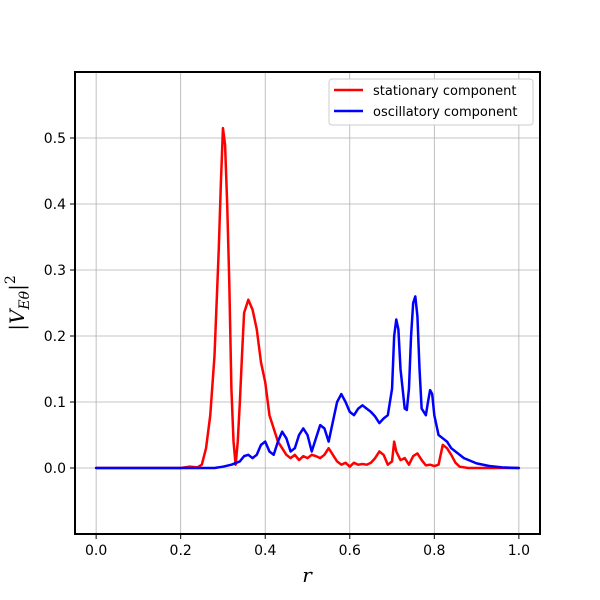 This screenshot has height=600, width=600. I want to click on x-axis-label: r, so click(307, 575).